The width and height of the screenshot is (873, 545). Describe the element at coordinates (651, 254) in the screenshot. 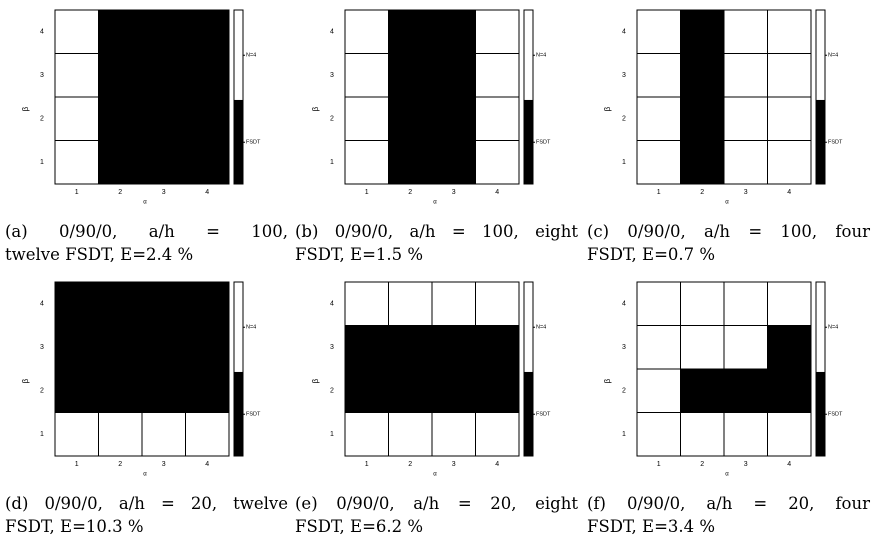

I see `caption-line: FSDT, E=0.7 %` at that location.